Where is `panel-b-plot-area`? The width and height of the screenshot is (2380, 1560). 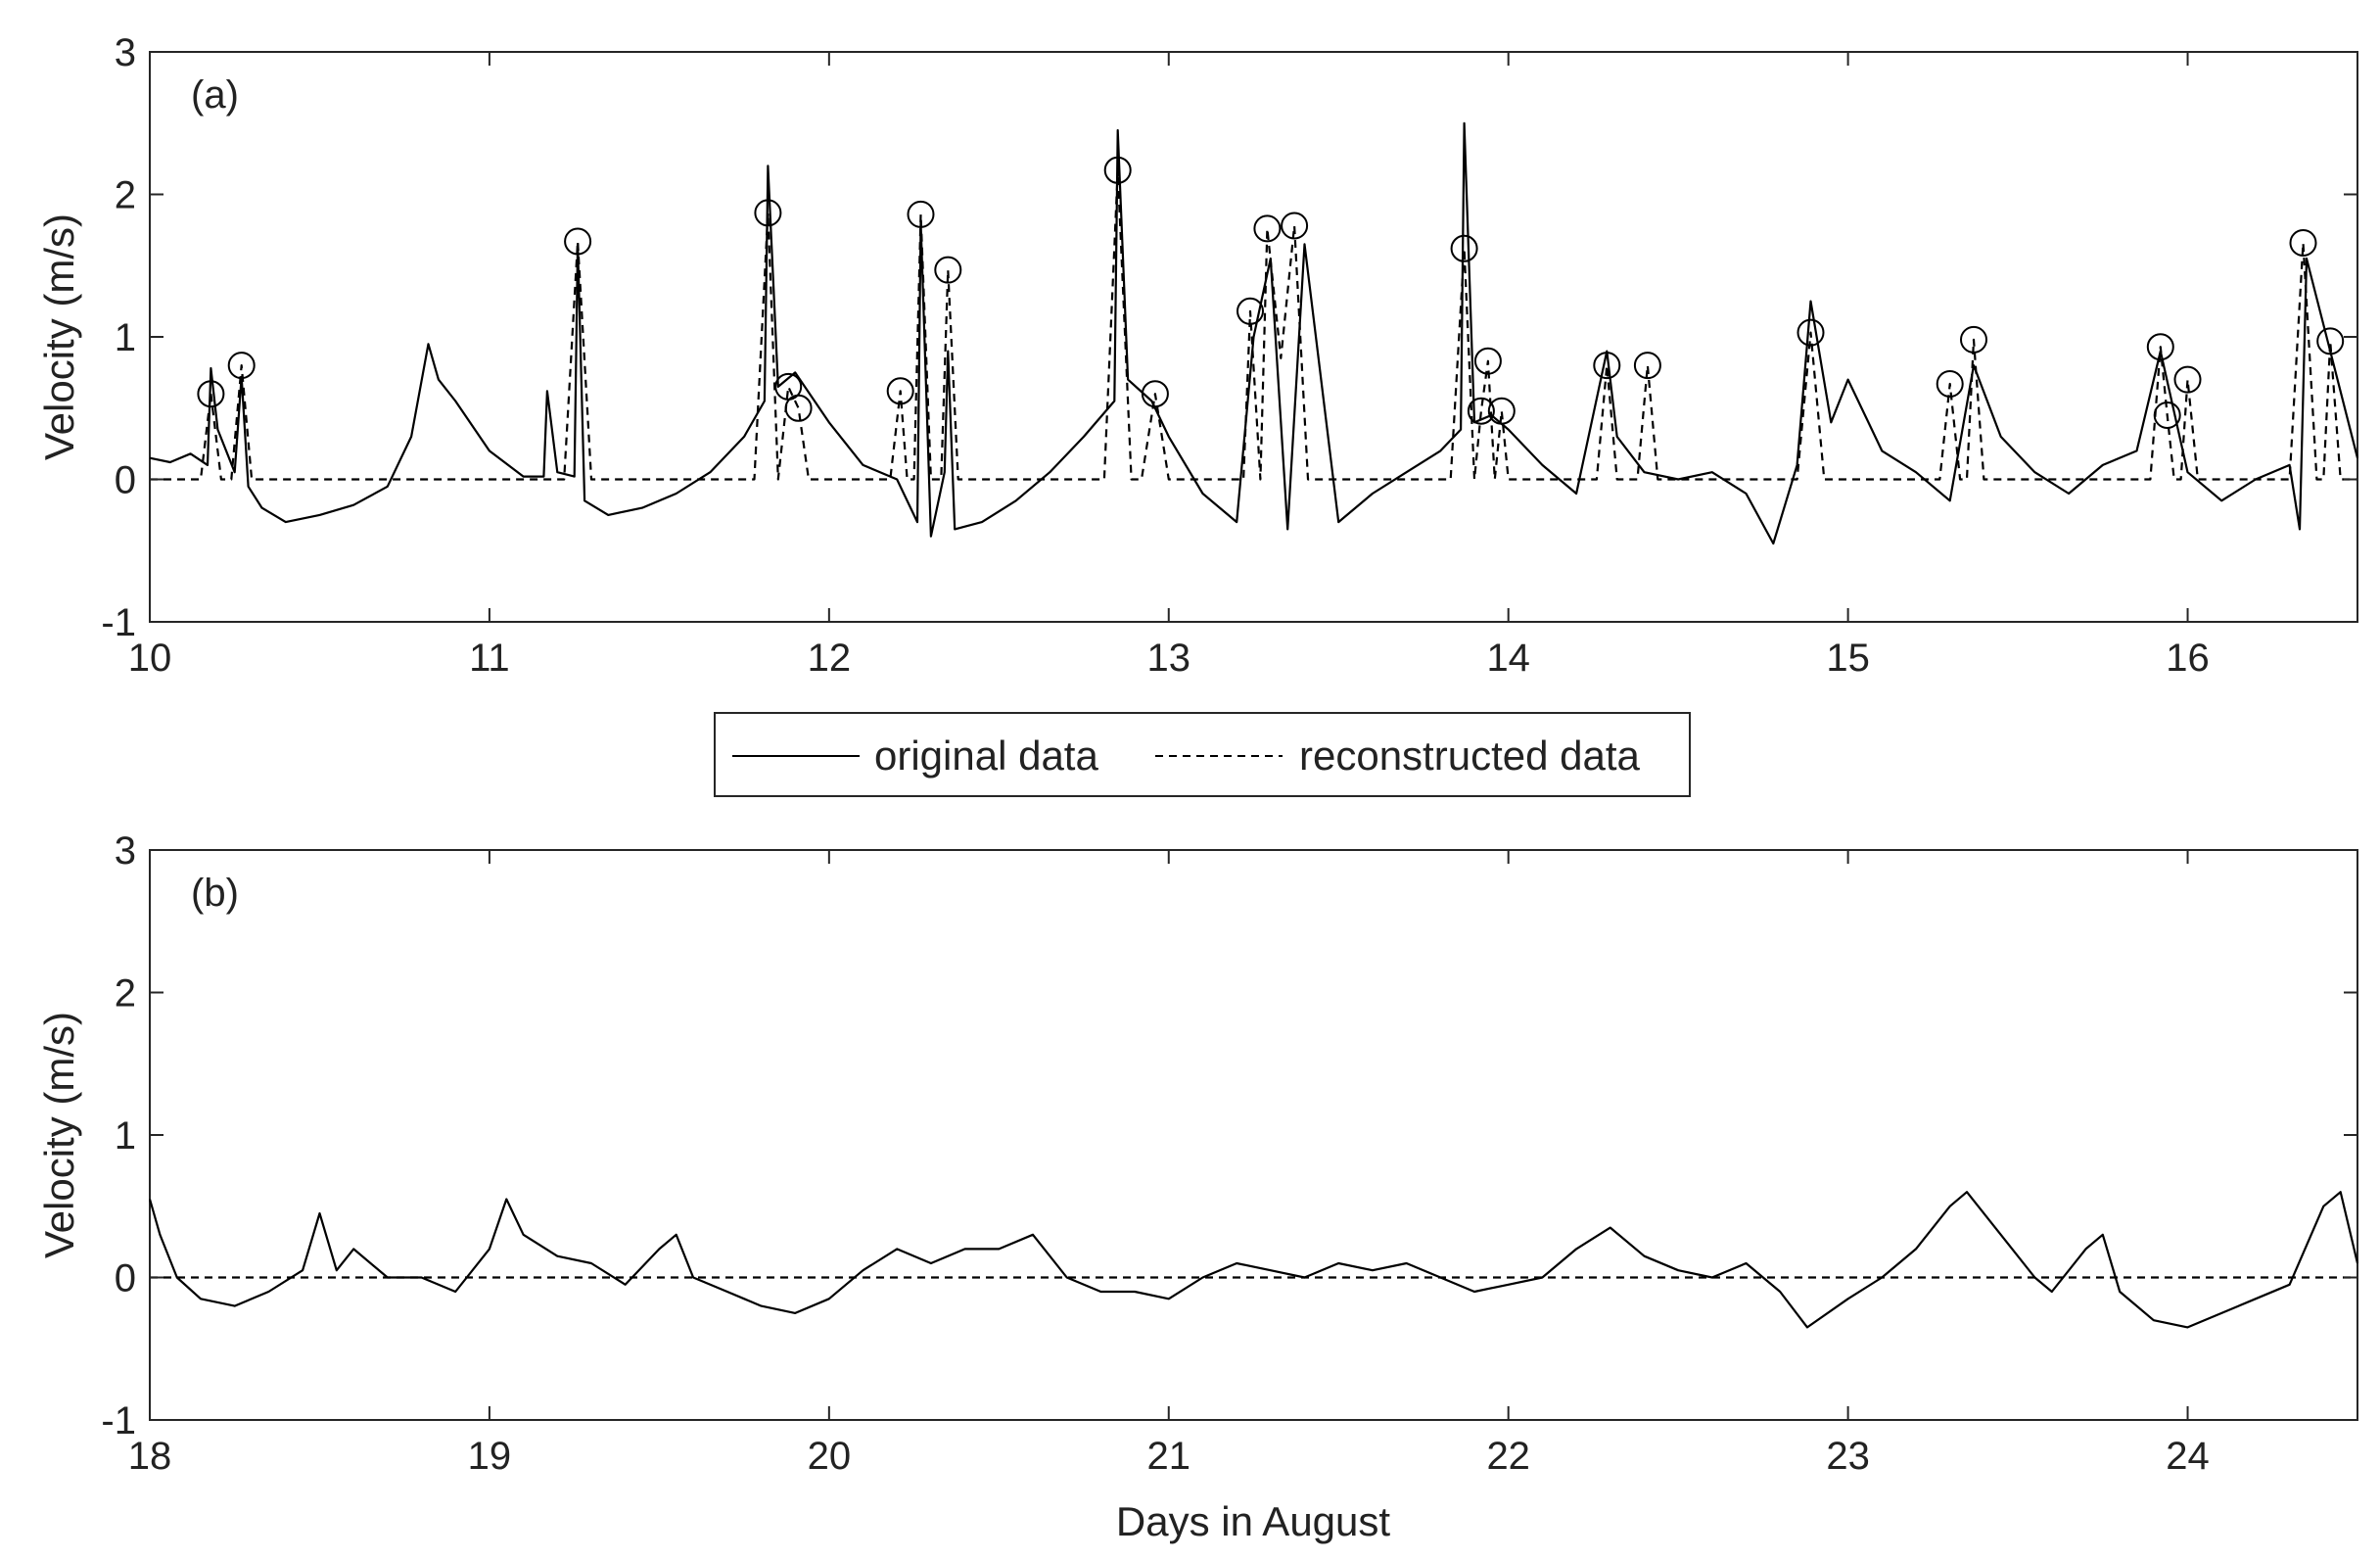 panel-b-plot-area is located at coordinates (1253, 1260).